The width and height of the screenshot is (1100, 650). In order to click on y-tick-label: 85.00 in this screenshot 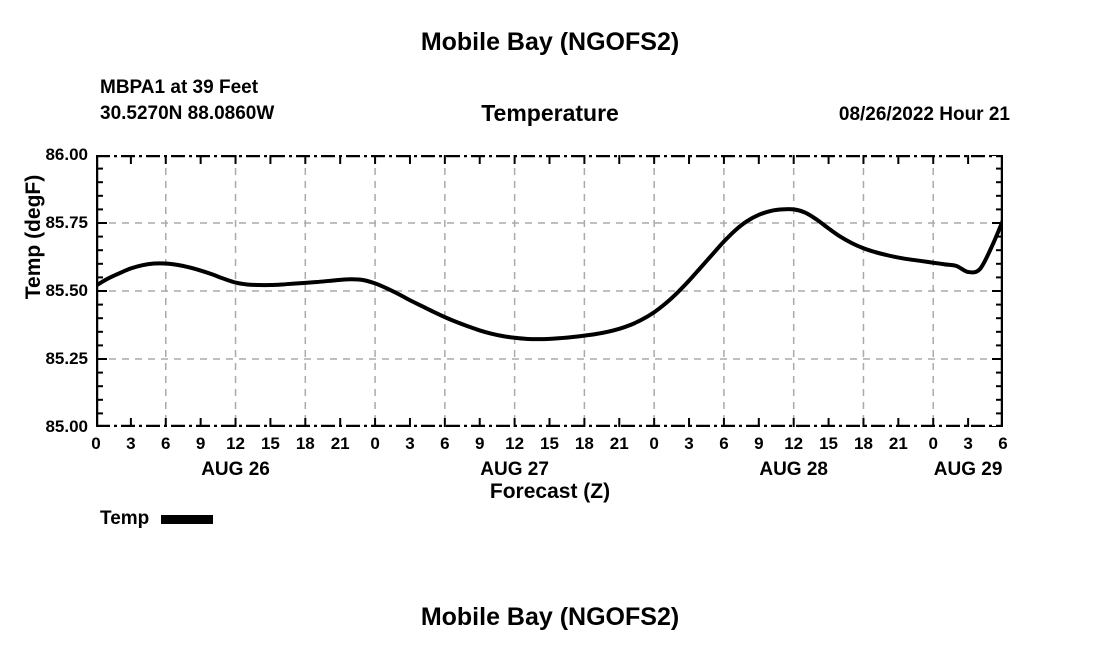, I will do `click(66, 426)`.